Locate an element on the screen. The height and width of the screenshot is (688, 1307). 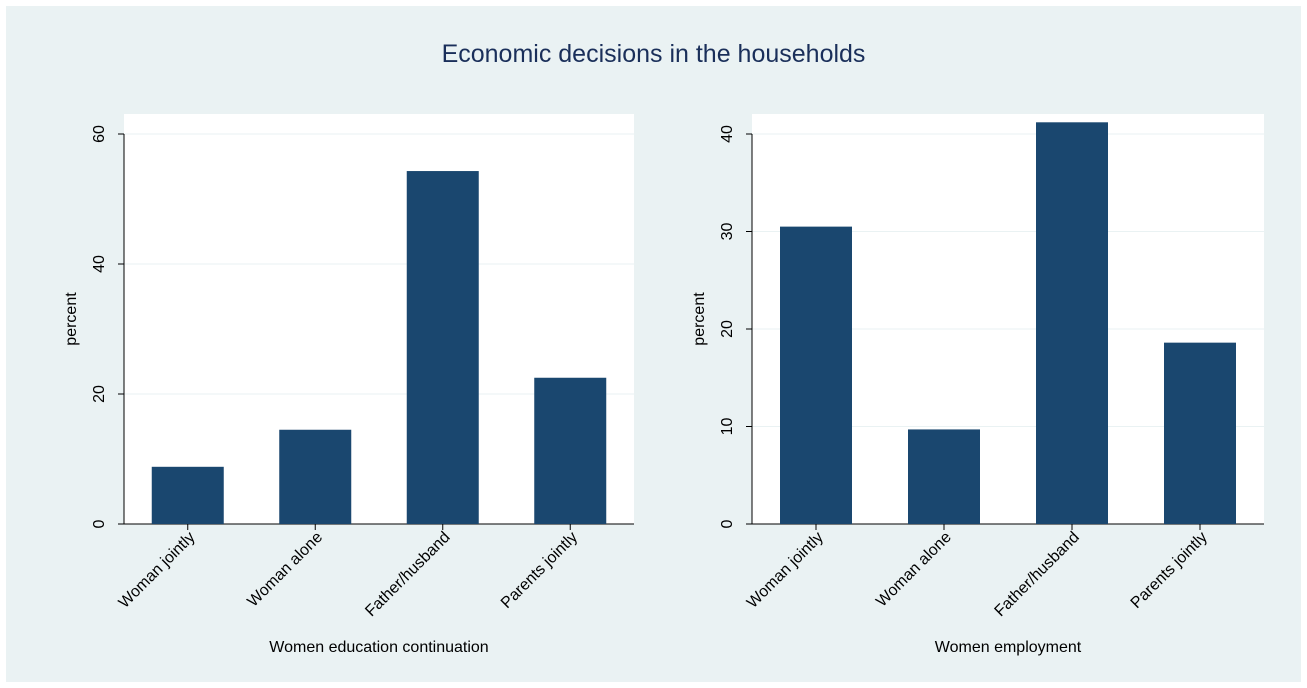
figure-title: Economic decisions in the households is located at coordinates (653, 54).